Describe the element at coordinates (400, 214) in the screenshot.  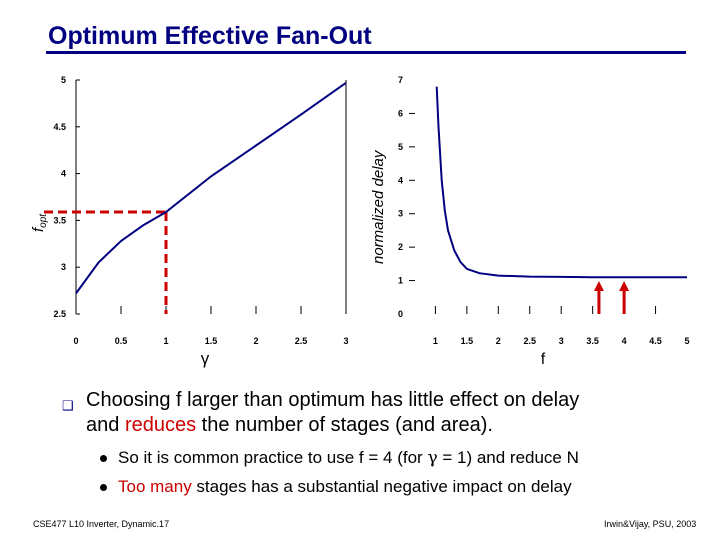
I see `right-y-tick-label: 3` at that location.